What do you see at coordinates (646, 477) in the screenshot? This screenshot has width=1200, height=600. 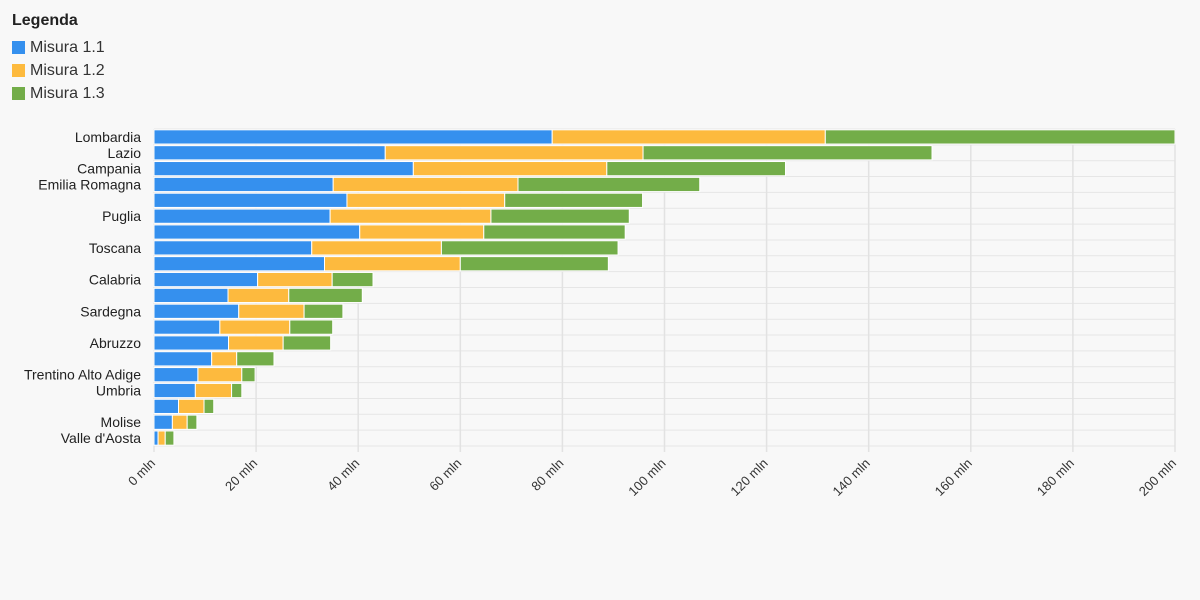 I see `x-tick-label: 100 mln` at bounding box center [646, 477].